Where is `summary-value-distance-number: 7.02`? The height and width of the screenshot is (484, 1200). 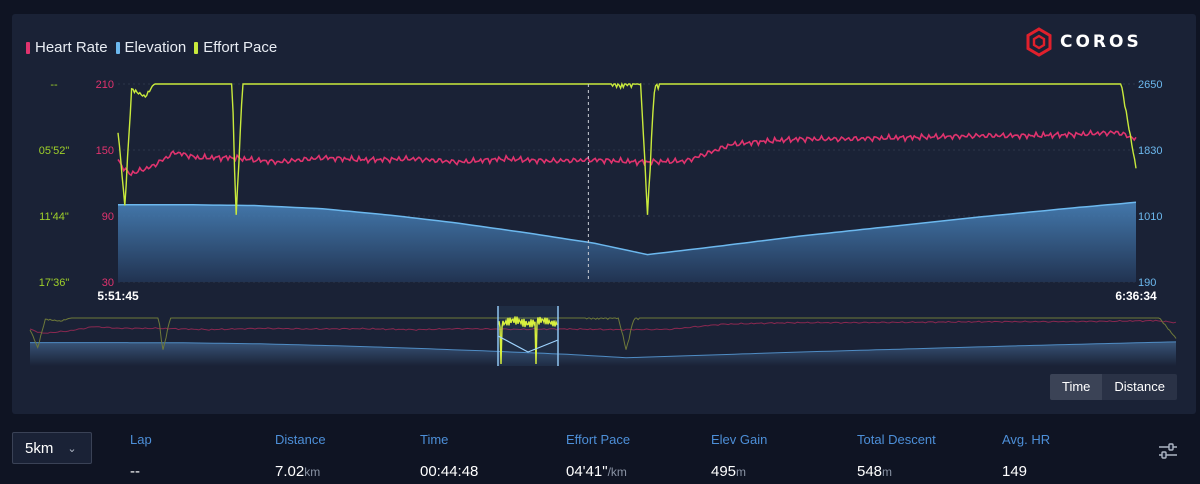
summary-value-distance-number: 7.02 is located at coordinates (290, 471).